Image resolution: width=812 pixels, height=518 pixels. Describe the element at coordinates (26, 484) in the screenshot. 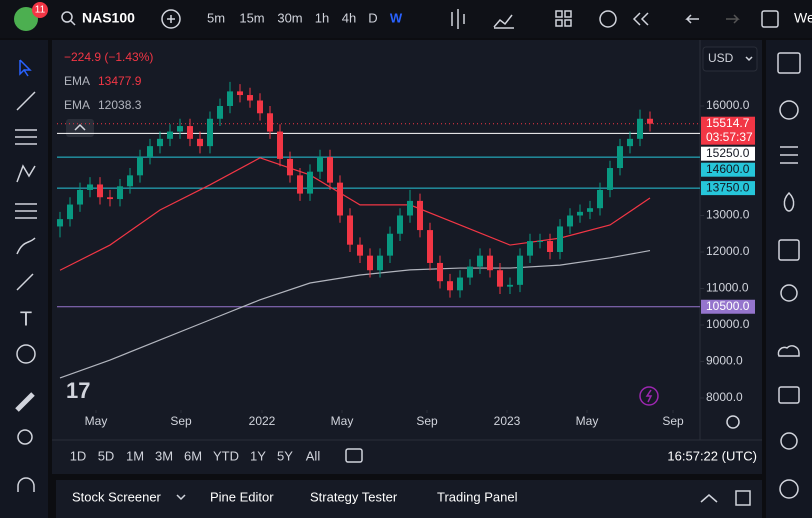

I see `magnet-tool` at that location.